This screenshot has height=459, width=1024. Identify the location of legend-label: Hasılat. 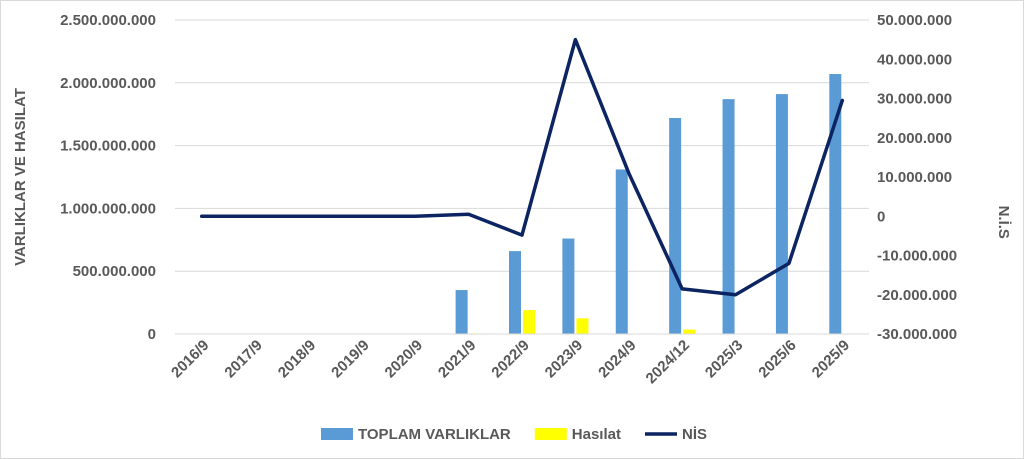
(596, 434).